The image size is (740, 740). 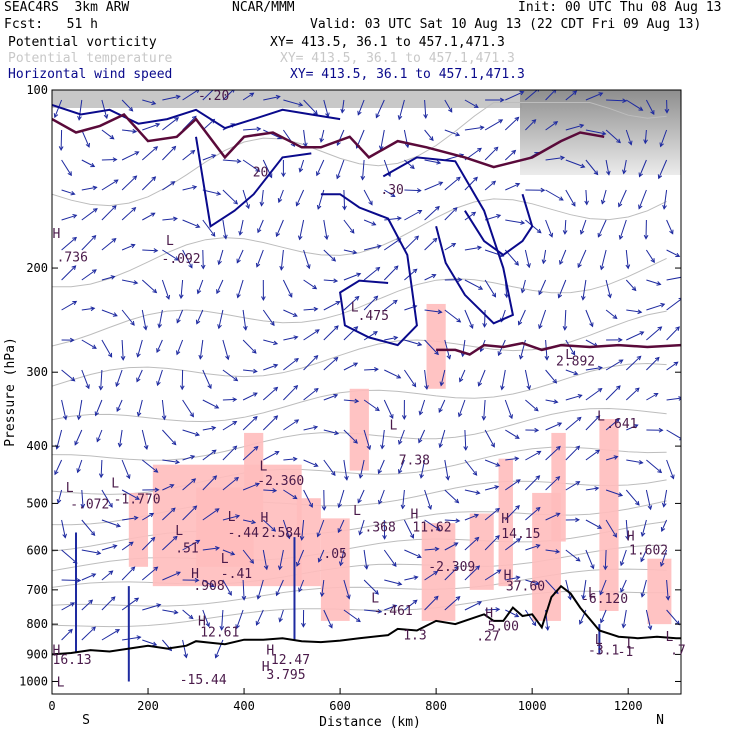 I want to click on extremum-annotation: -.20, so click(x=213, y=96).